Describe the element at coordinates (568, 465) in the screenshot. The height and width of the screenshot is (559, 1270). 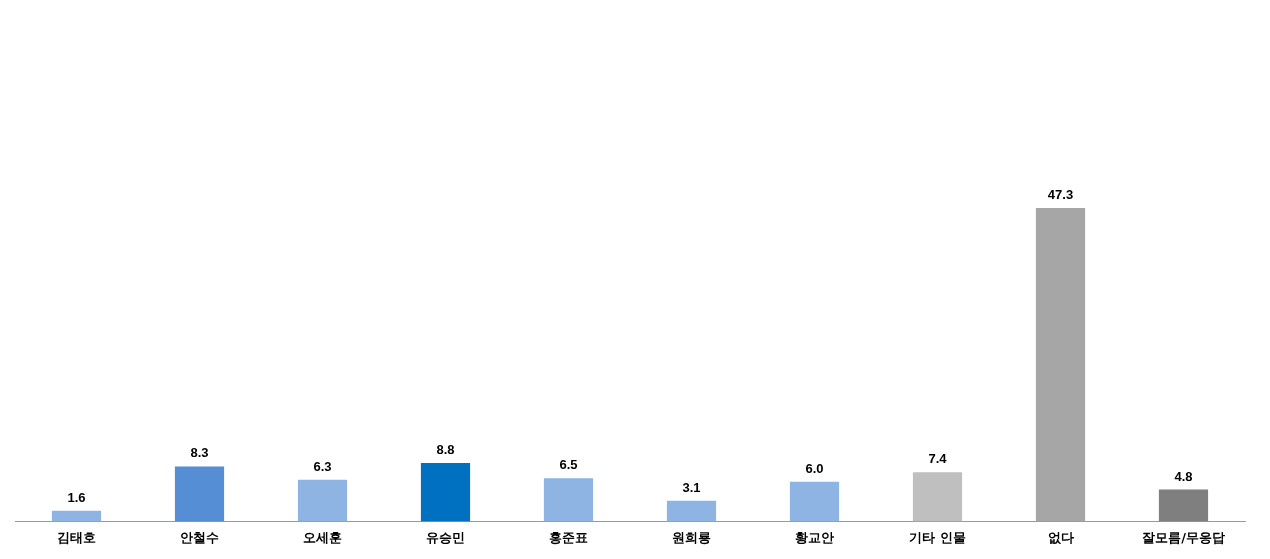
I see `data-label: 6.5` at that location.